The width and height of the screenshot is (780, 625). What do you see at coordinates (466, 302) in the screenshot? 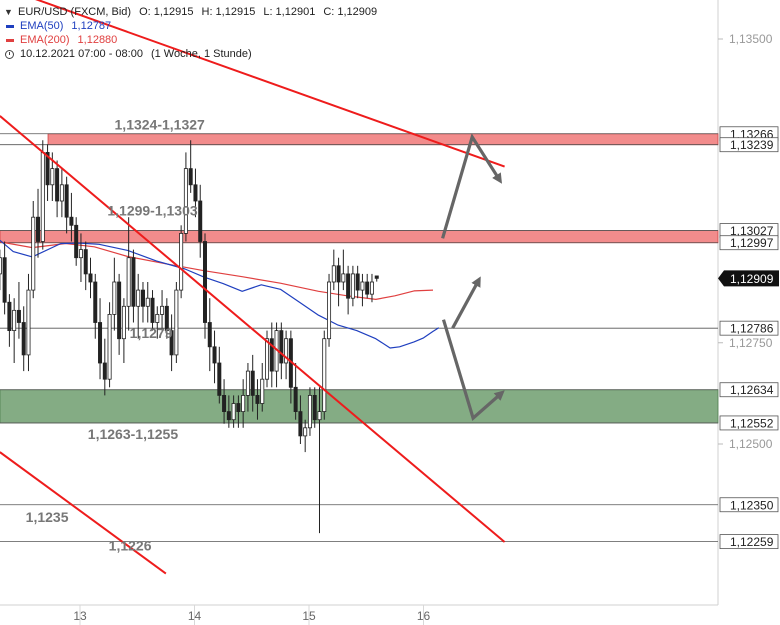
I see `arrow-up-small` at bounding box center [466, 302].